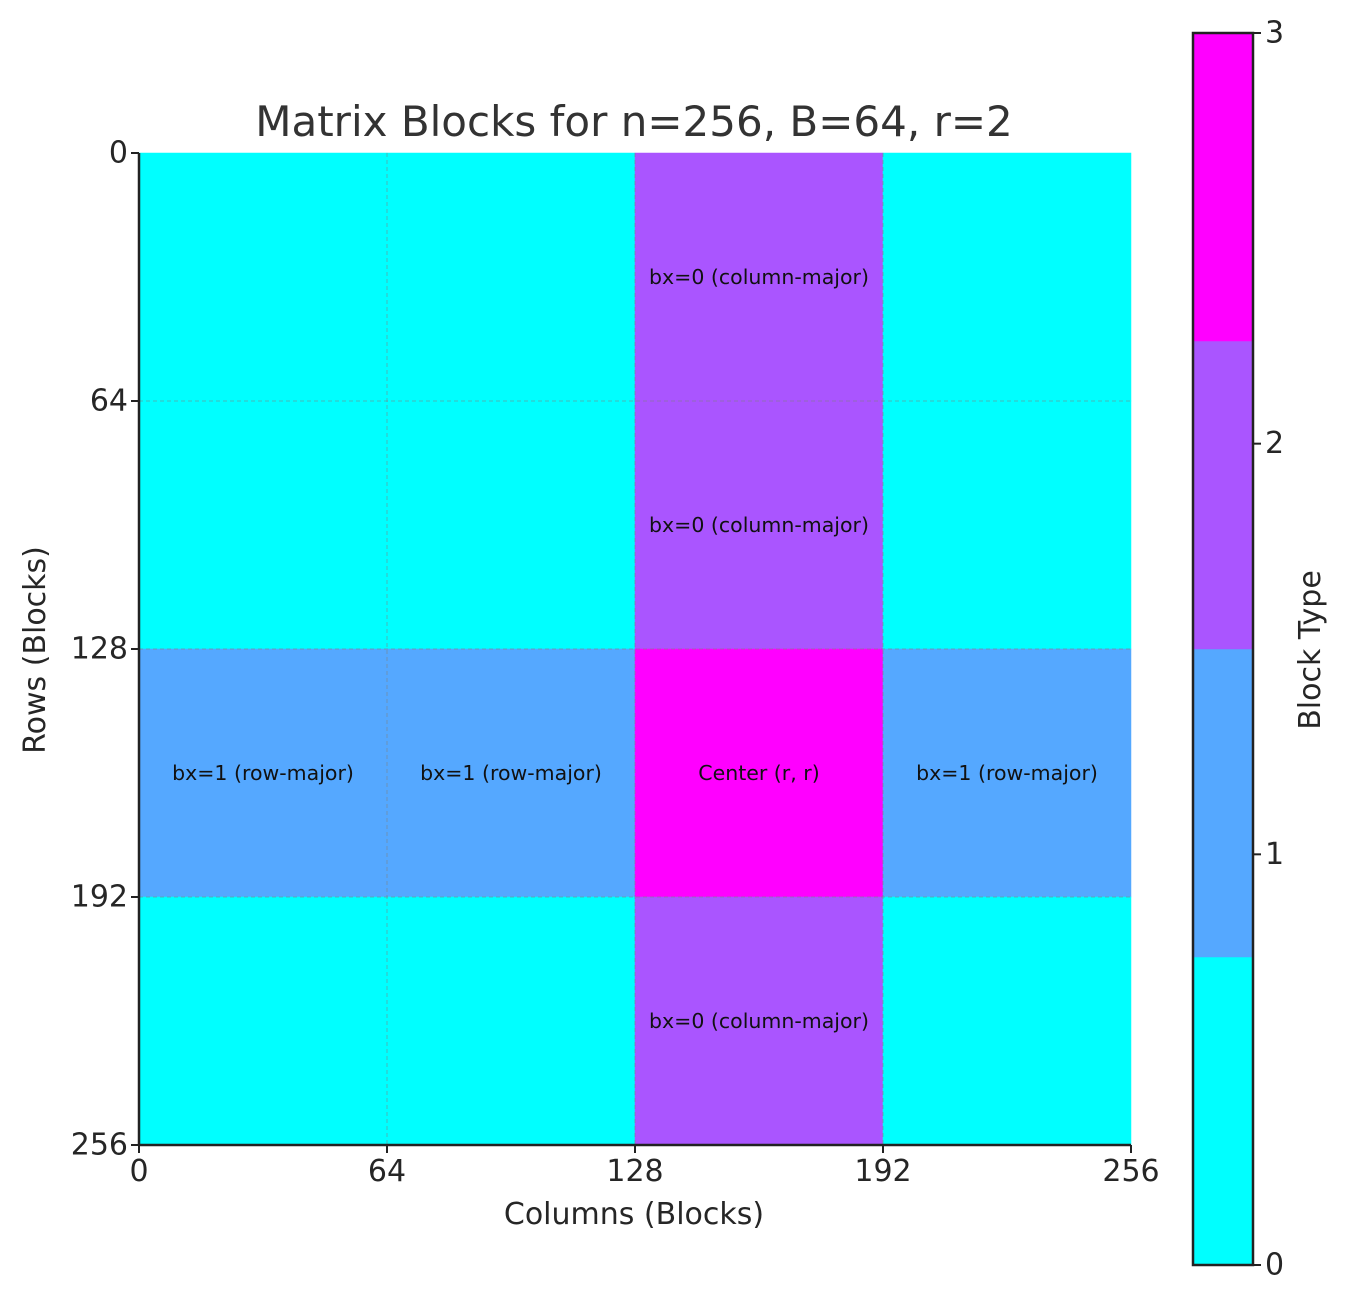  I want to click on chart-title: Matrix Blocks for n=256, B=64, r=2, so click(634, 121).